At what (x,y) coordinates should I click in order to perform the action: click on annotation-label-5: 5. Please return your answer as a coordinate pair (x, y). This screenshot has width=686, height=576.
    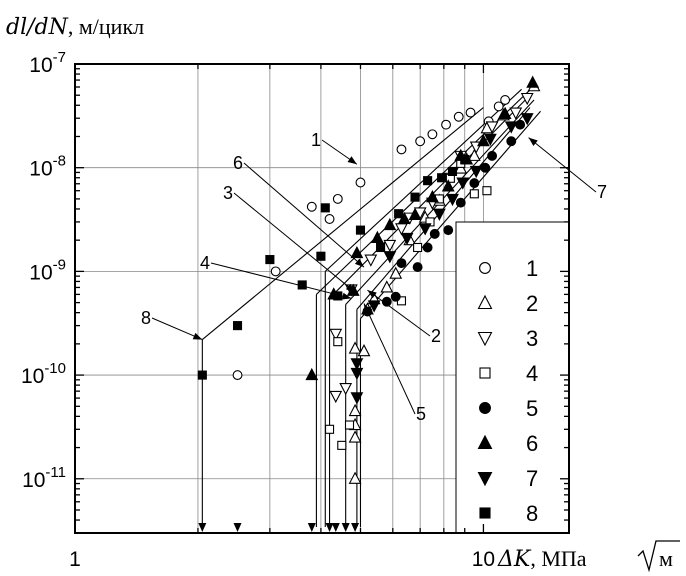
    Looking at the image, I should click on (421, 414).